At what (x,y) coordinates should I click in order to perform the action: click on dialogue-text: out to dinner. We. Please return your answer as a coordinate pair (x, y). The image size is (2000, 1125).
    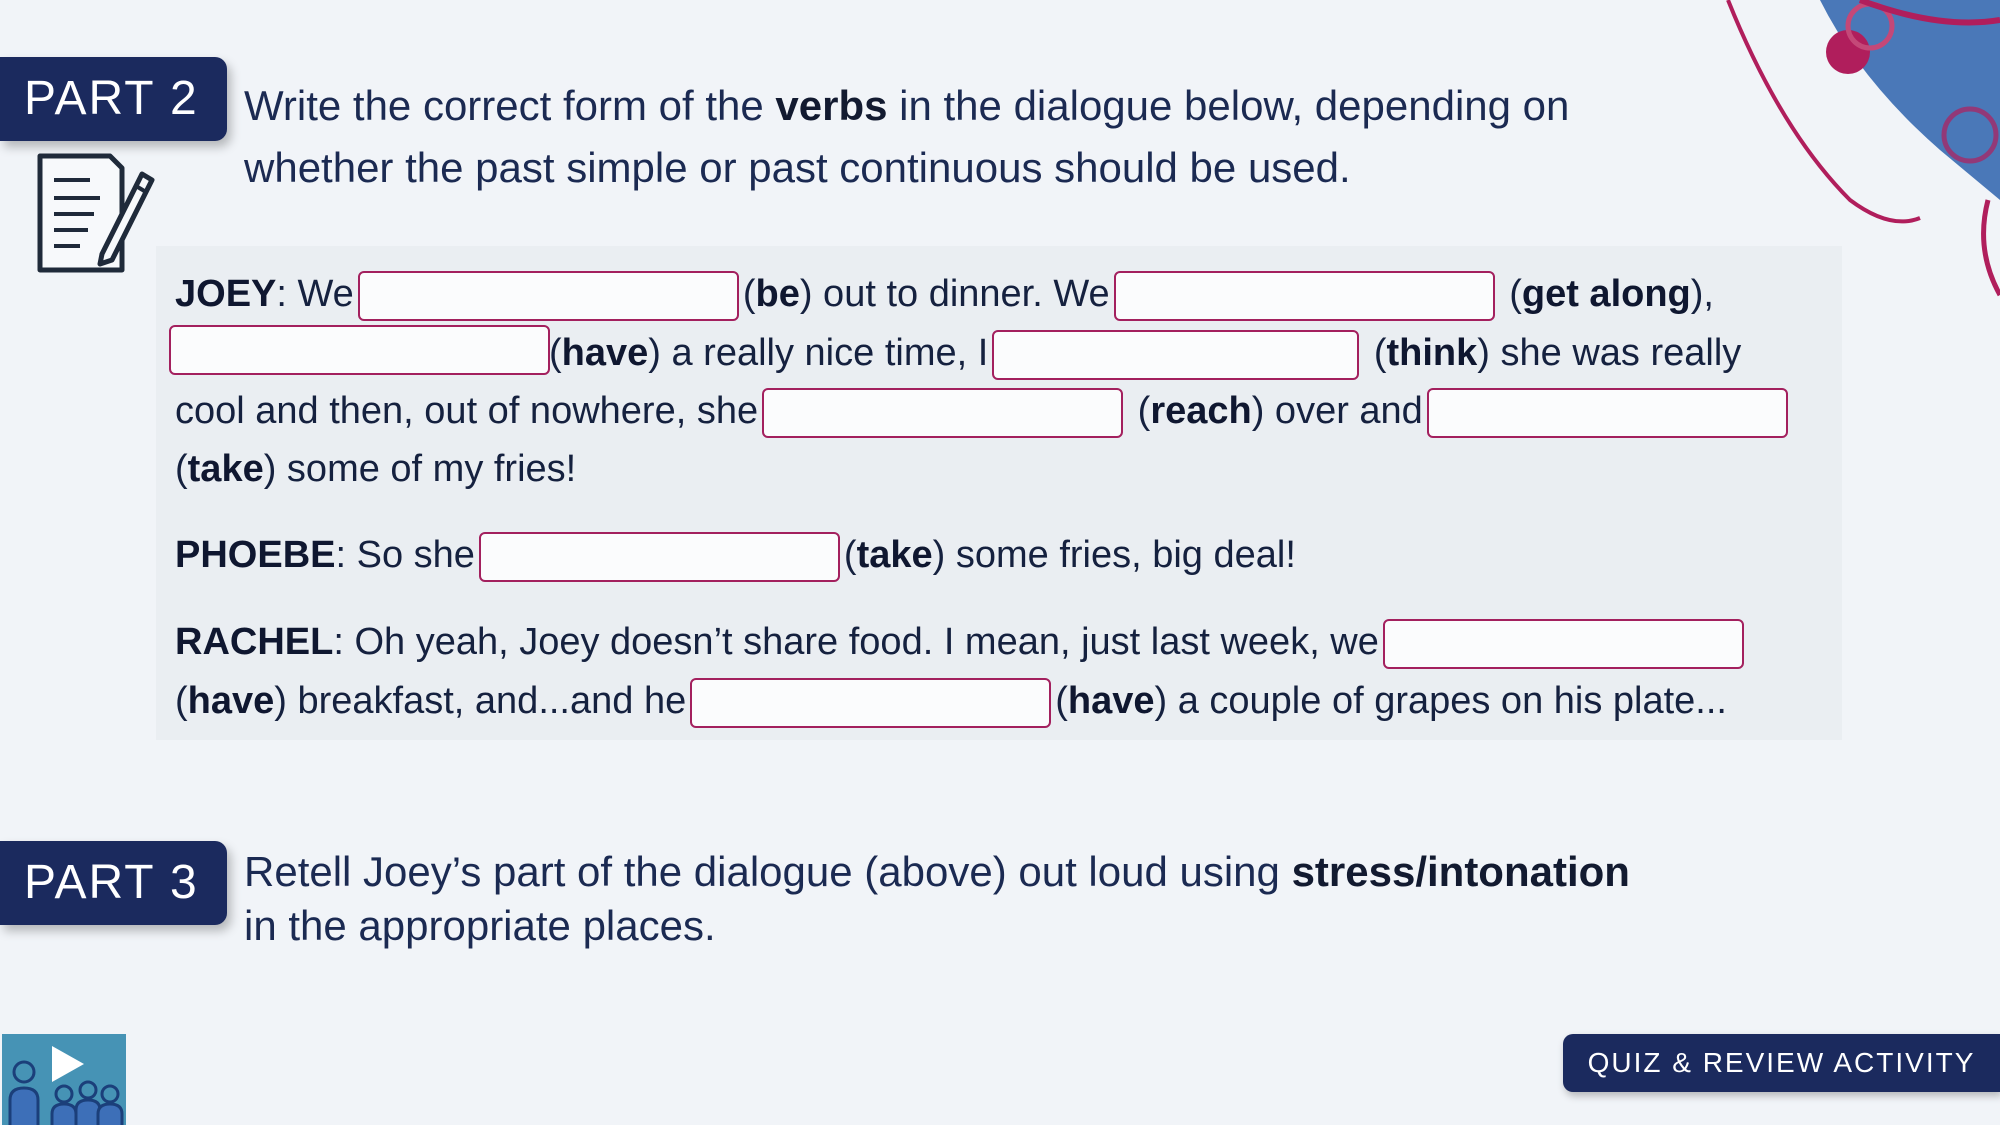
    Looking at the image, I should click on (961, 294).